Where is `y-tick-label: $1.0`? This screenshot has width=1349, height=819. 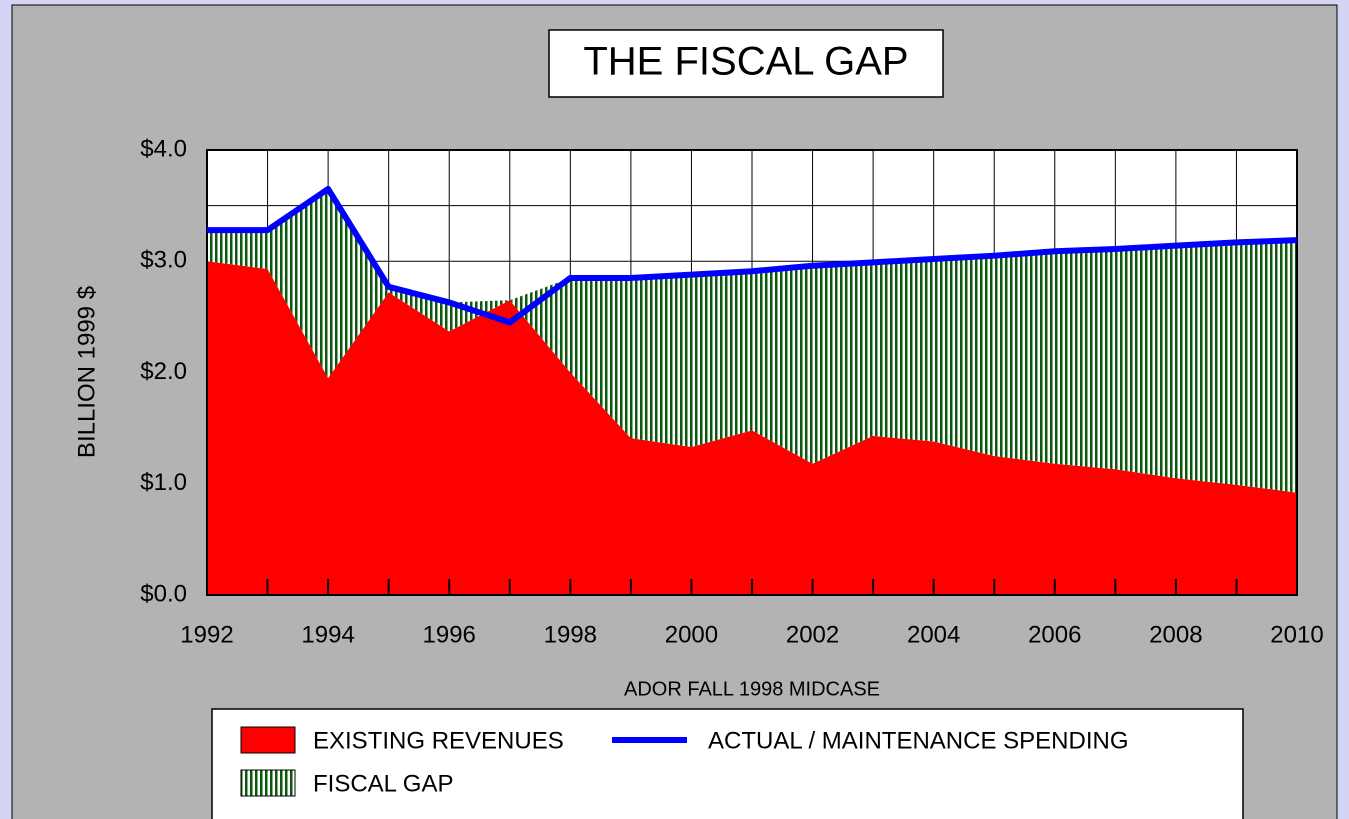 y-tick-label: $1.0 is located at coordinates (163, 482).